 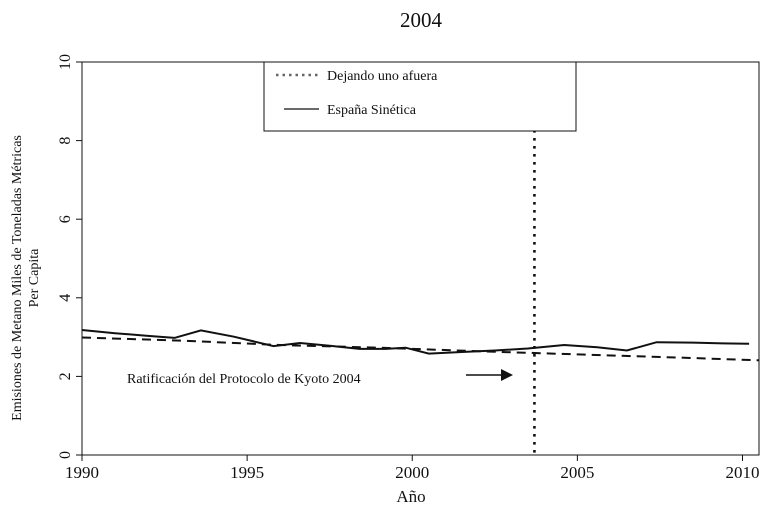 What do you see at coordinates (247, 472) in the screenshot?
I see `x-tick-label: 1995` at bounding box center [247, 472].